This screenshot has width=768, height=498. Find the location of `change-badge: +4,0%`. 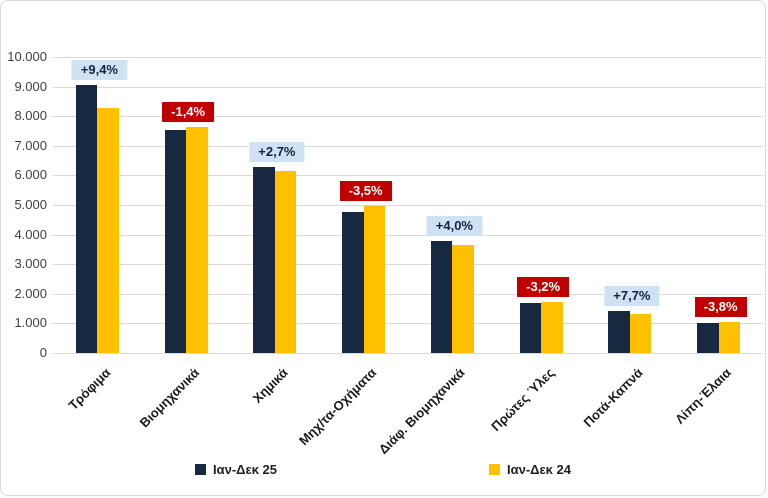

change-badge: +4,0% is located at coordinates (454, 225).